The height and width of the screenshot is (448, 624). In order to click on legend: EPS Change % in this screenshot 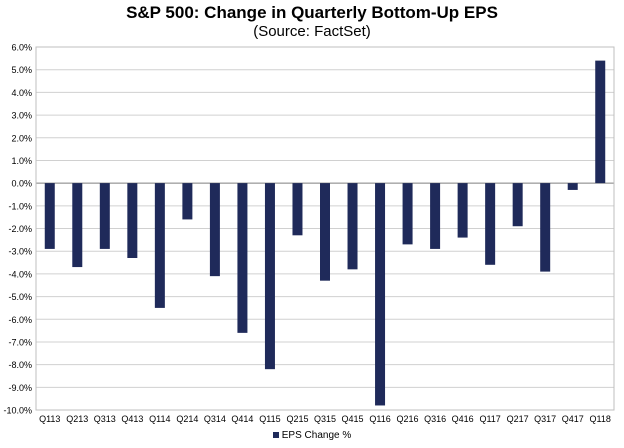, I will do `click(312, 435)`.